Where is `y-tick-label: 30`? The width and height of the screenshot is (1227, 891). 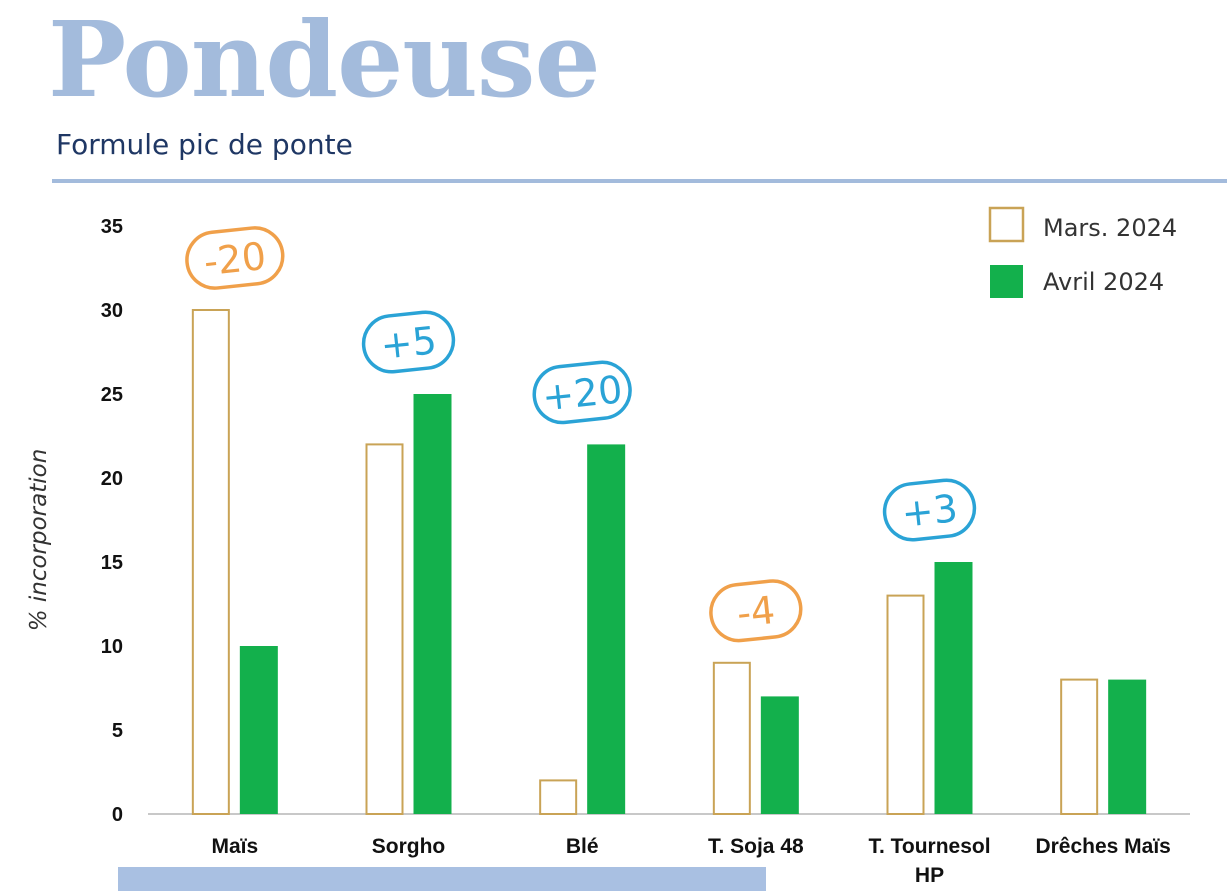 y-tick-label: 30 is located at coordinates (112, 311).